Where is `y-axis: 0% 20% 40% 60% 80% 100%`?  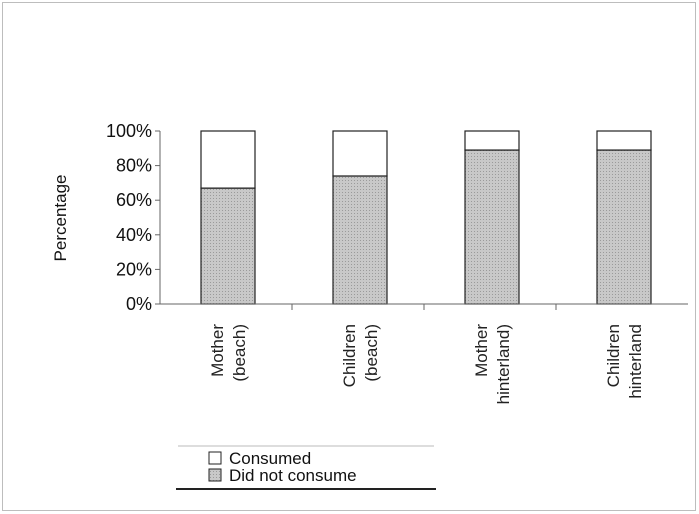 y-axis: 0% 20% 40% 60% 80% 100% is located at coordinates (133, 217).